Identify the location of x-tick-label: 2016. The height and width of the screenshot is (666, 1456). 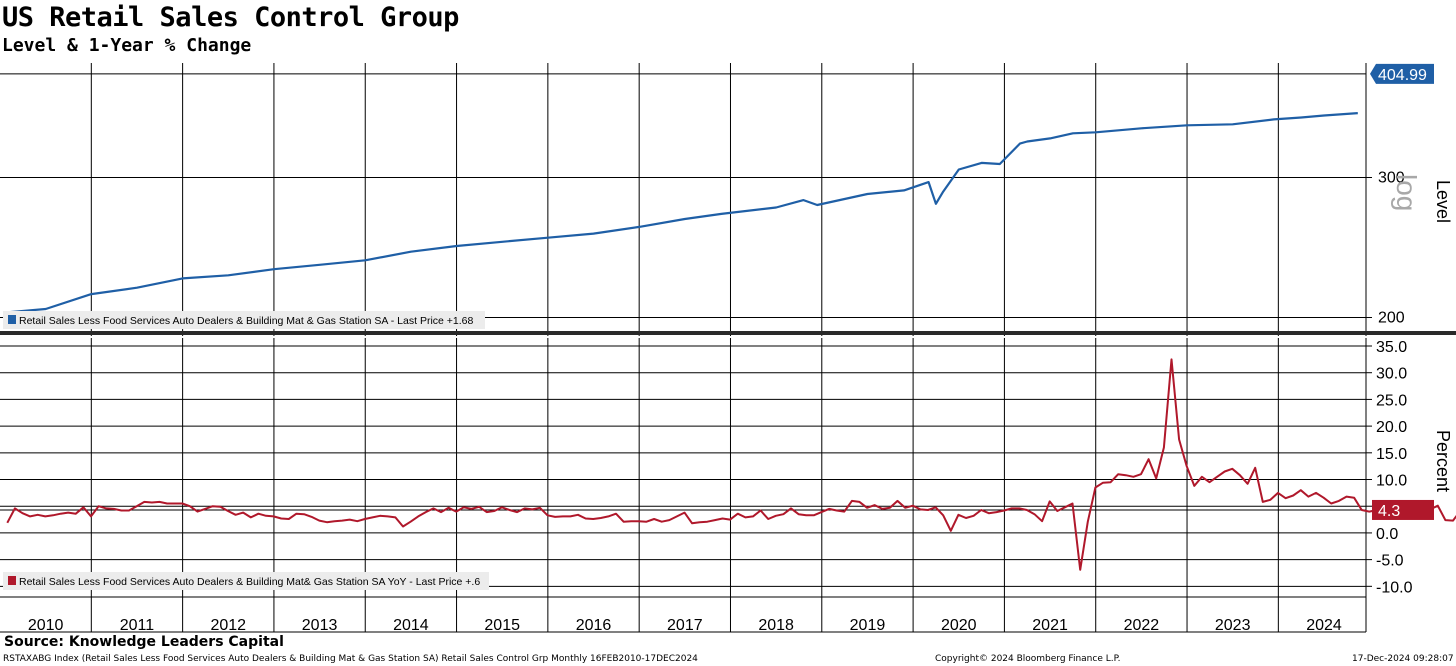
(594, 625).